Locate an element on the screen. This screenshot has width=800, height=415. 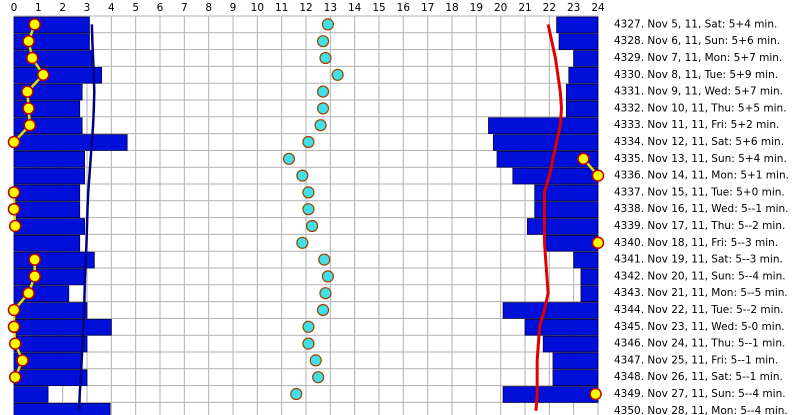
x-tick-label: 5 is located at coordinates (135, 8).